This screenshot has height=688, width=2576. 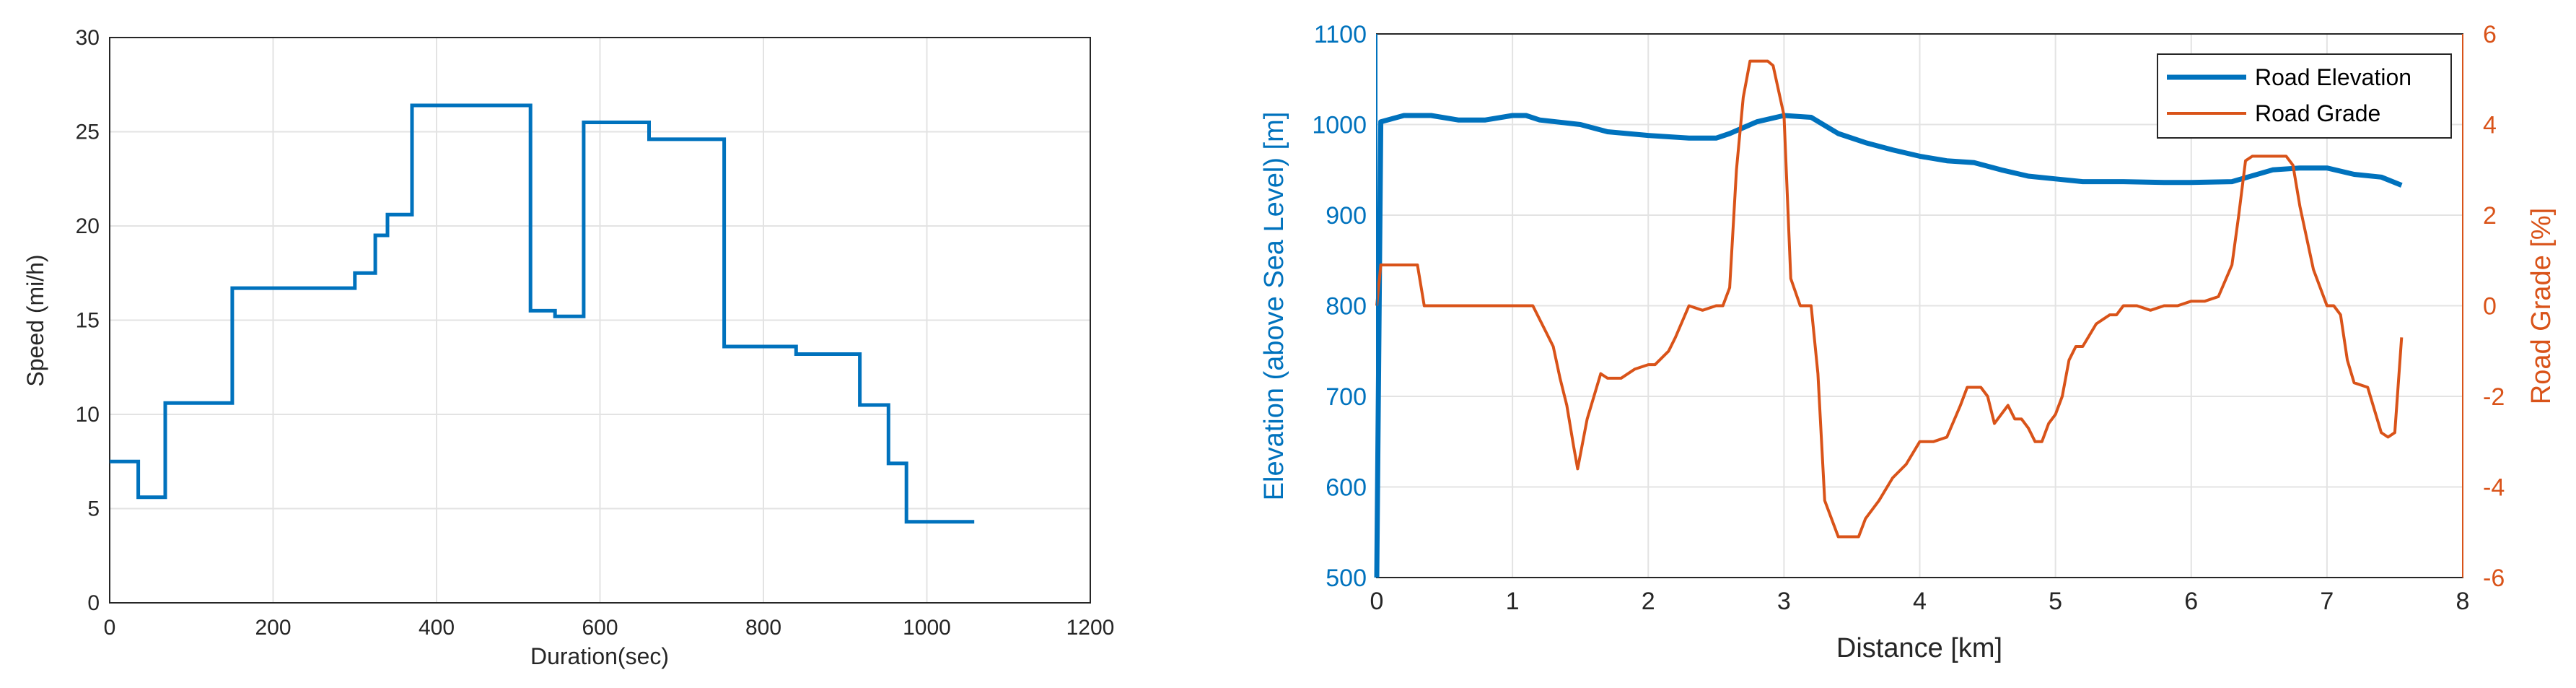 What do you see at coordinates (600, 628) in the screenshot?
I see `speed-chart-x-tick-label: 600` at bounding box center [600, 628].